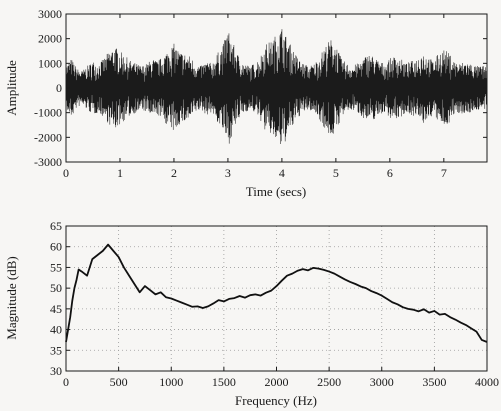 The image size is (501, 411). Describe the element at coordinates (56, 330) in the screenshot. I see `spectrum-y-tick-label: 40` at that location.